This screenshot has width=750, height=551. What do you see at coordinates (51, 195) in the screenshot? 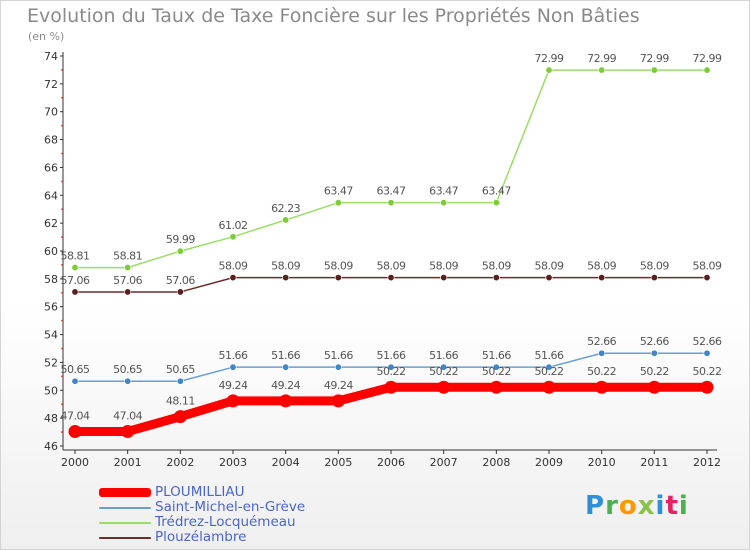
I see `y-tick-label: 64` at bounding box center [51, 195].